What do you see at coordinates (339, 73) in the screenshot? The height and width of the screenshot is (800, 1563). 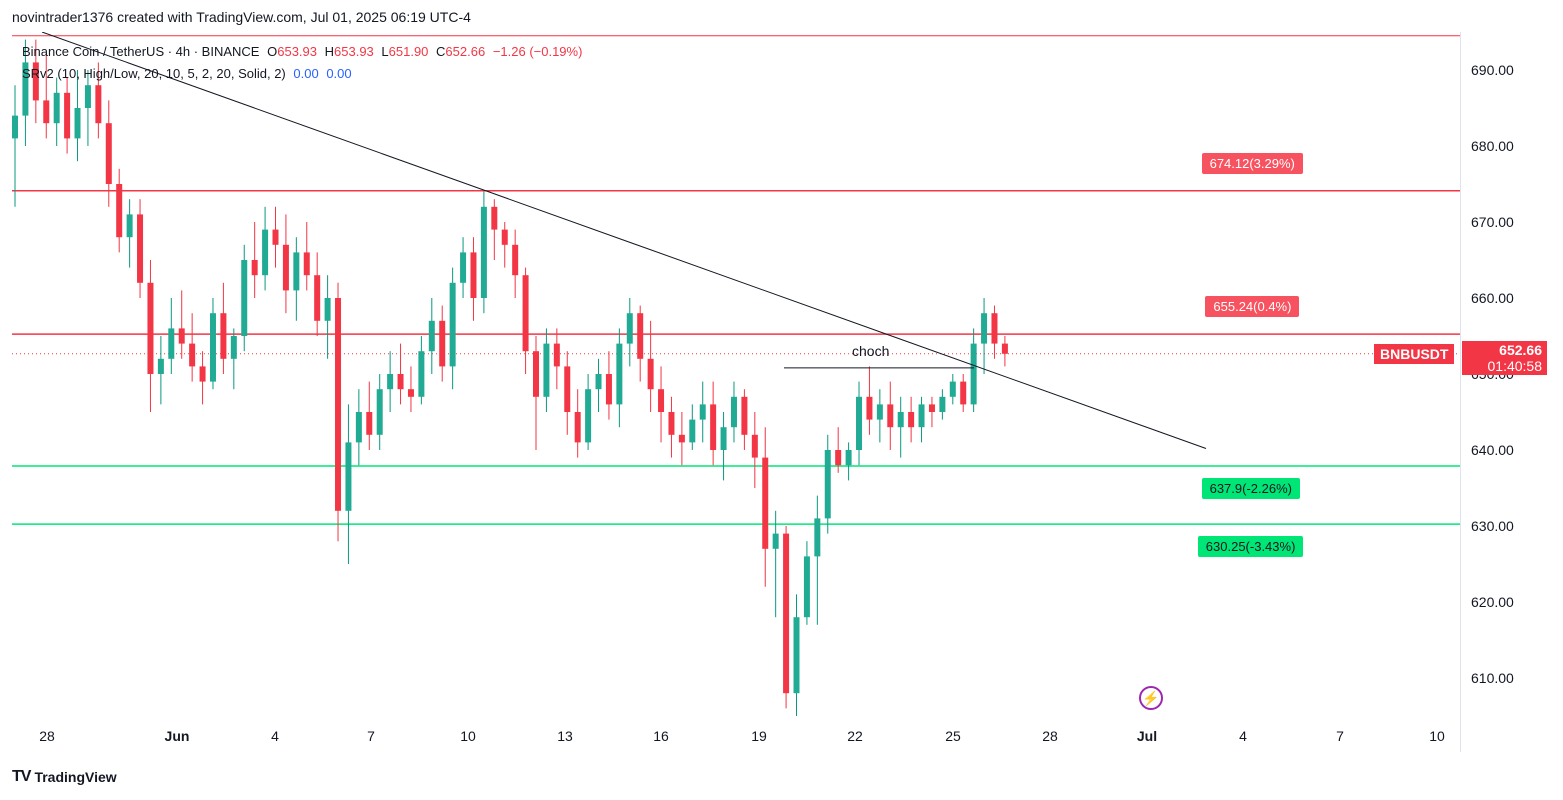 I see `indicator-value-2: 0.00` at bounding box center [339, 73].